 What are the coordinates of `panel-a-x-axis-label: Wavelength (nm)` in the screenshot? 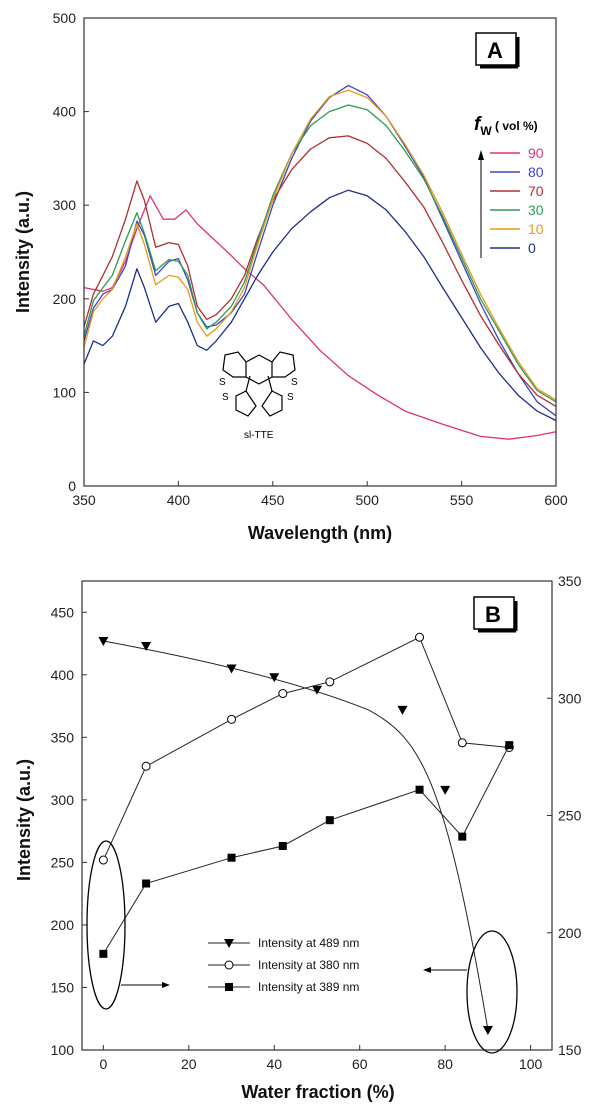 It's located at (320, 533).